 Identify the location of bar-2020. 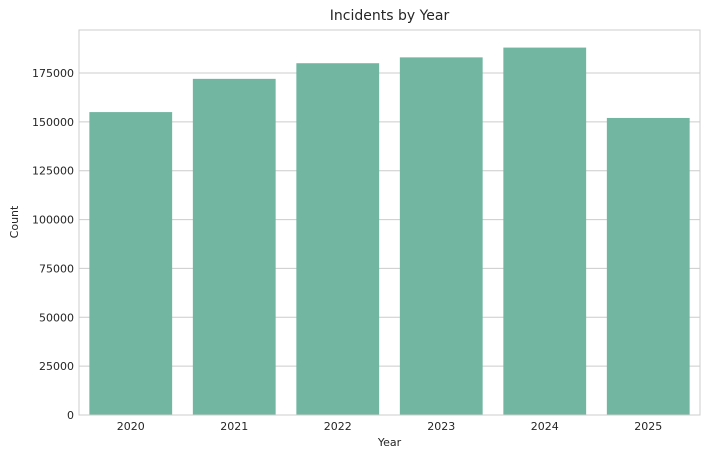
(131, 264).